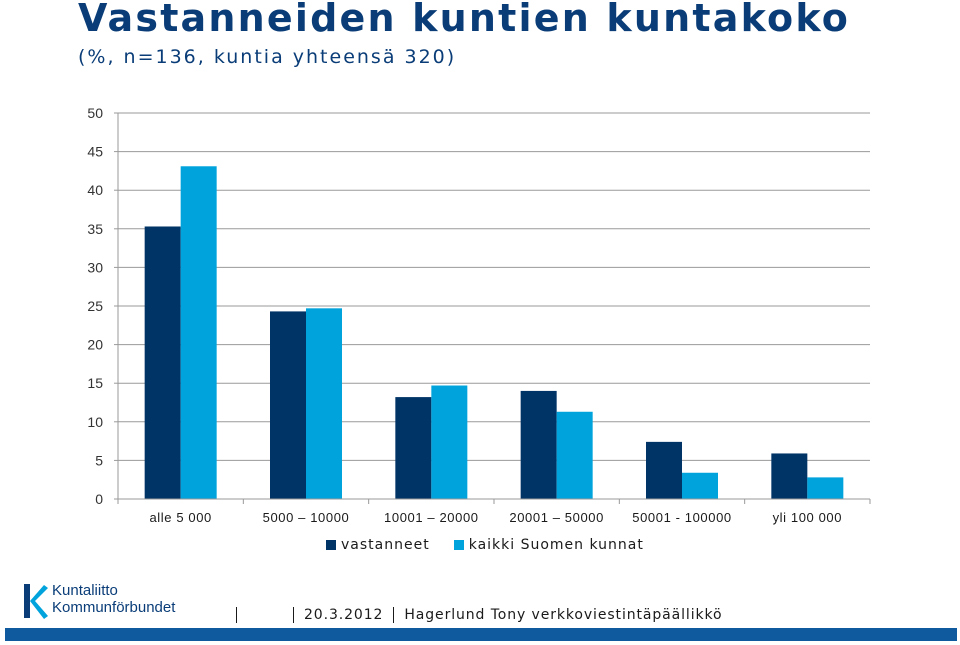 Image resolution: width=960 pixels, height=645 pixels. What do you see at coordinates (807, 517) in the screenshot?
I see `x-category-label: yli 100 000` at bounding box center [807, 517].